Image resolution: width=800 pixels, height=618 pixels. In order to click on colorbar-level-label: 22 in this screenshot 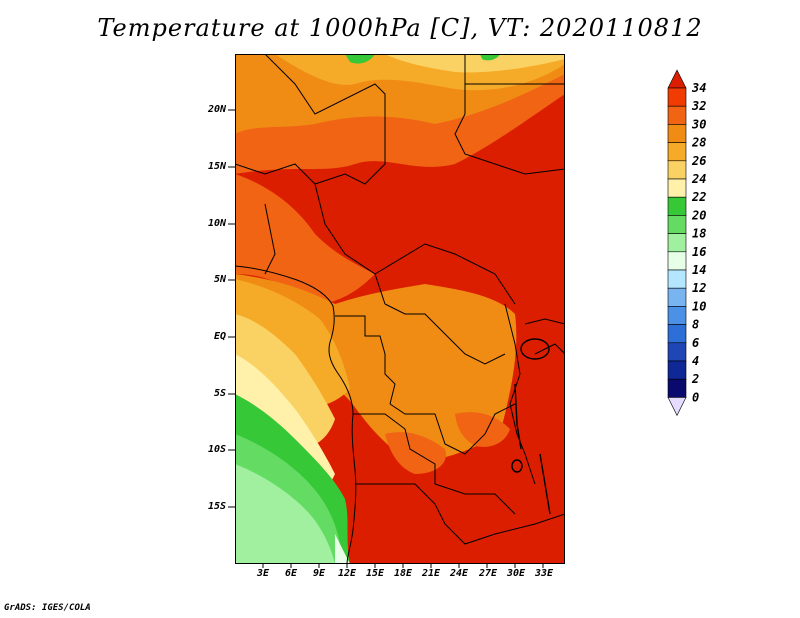, I will do `click(698, 197)`.